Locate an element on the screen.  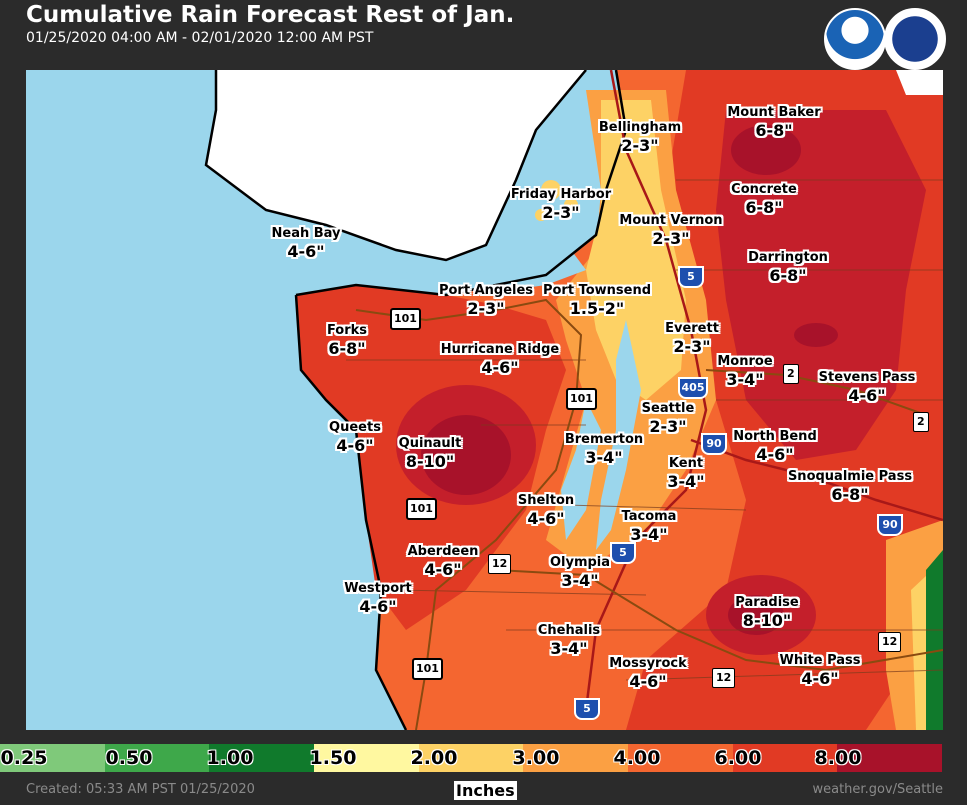
place-label: Monroe 3-4" is located at coordinates (745, 371).